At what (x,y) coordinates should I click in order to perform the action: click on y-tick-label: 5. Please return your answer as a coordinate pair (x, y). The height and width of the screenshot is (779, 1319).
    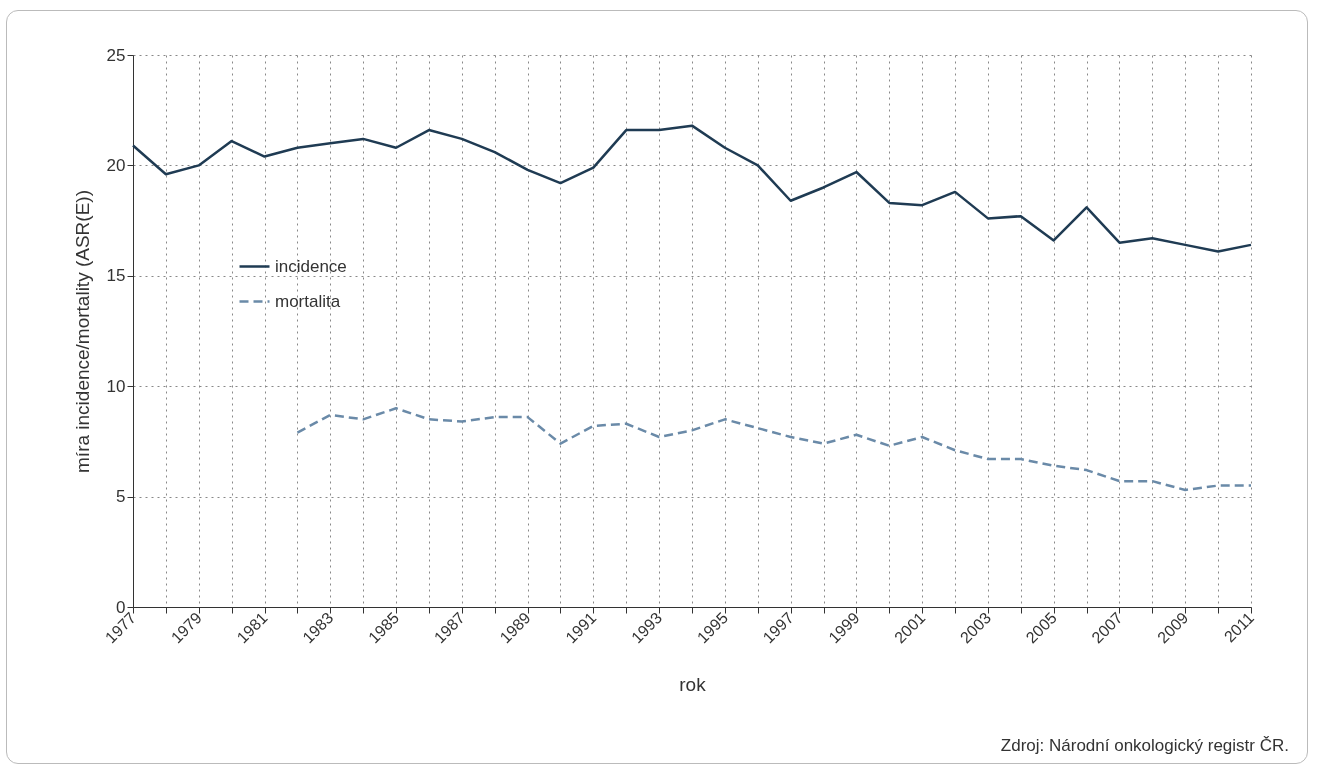
    Looking at the image, I should click on (121, 497).